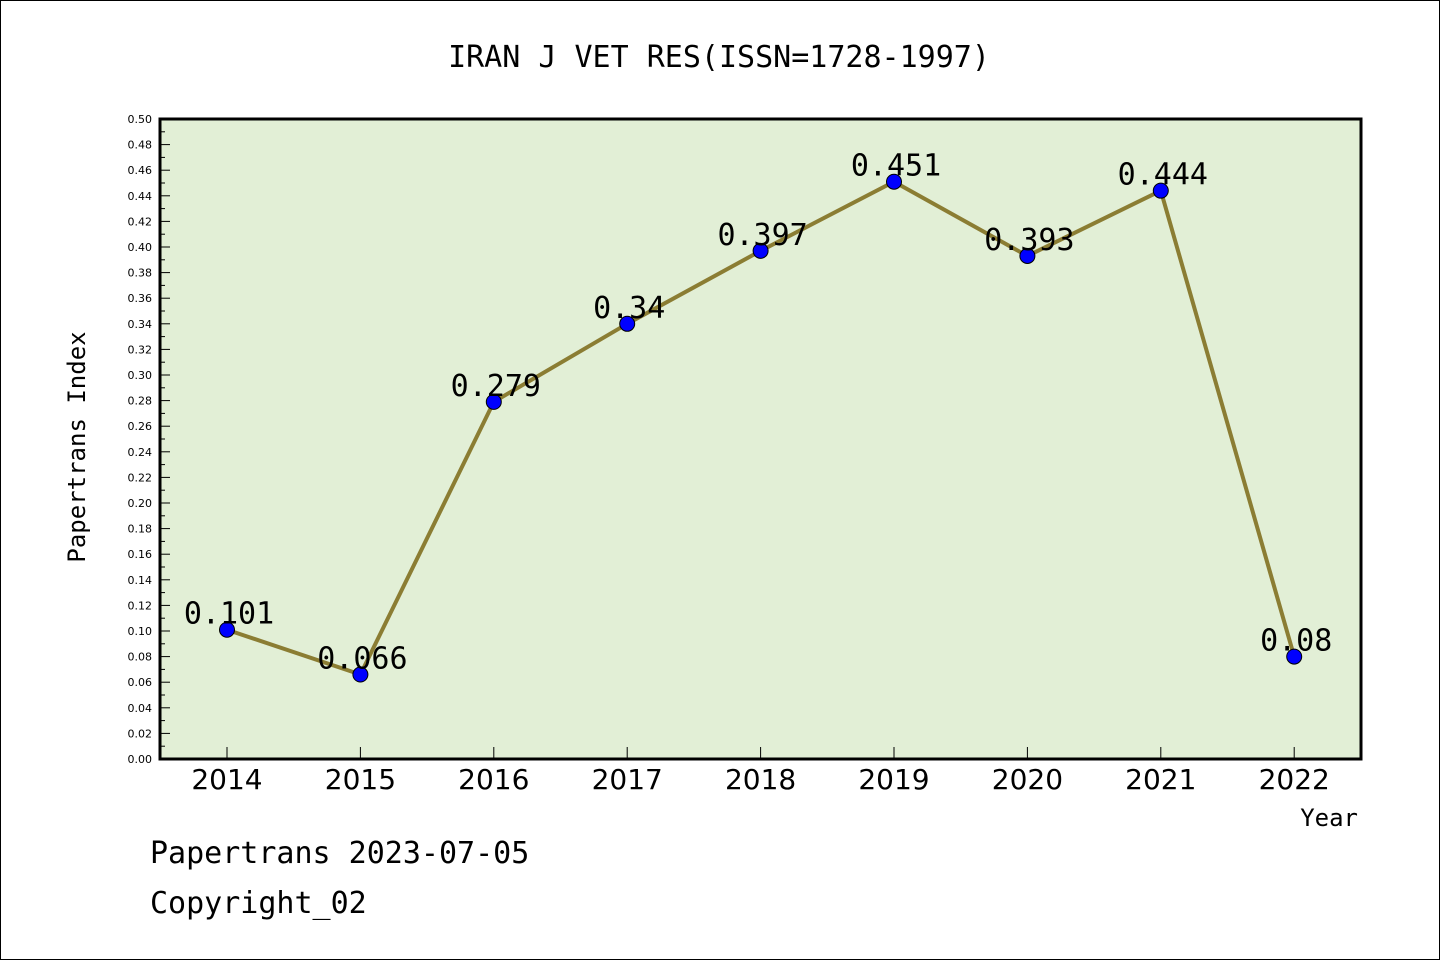 The height and width of the screenshot is (960, 1440). What do you see at coordinates (140, 273) in the screenshot?
I see `y-tick-label: 0.38` at bounding box center [140, 273].